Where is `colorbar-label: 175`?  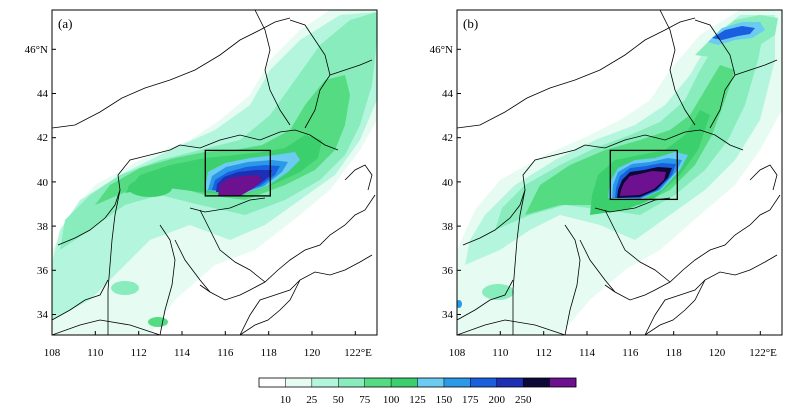 colorbar-label: 175 is located at coordinates (470, 400).